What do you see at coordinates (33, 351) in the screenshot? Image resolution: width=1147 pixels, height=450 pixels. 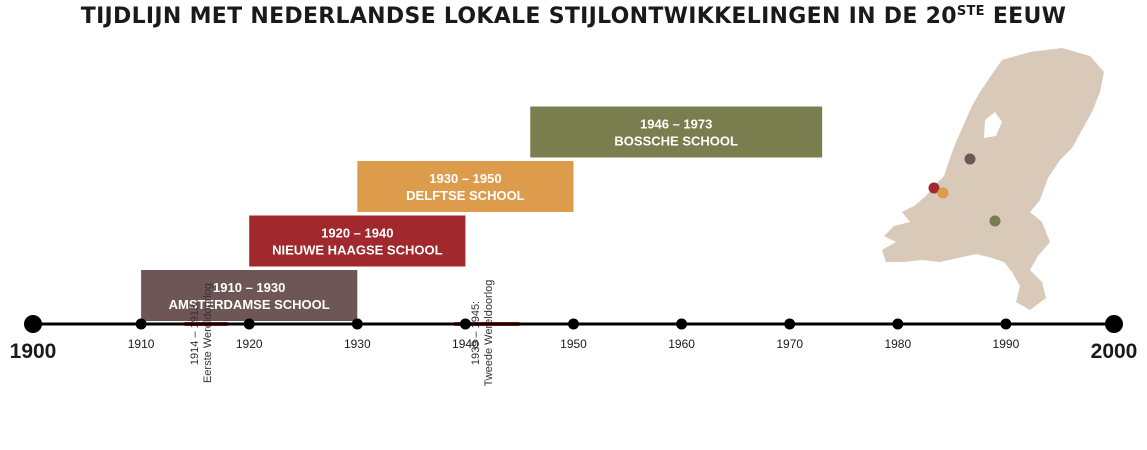 I see `timeline-start-label: 1900` at bounding box center [33, 351].